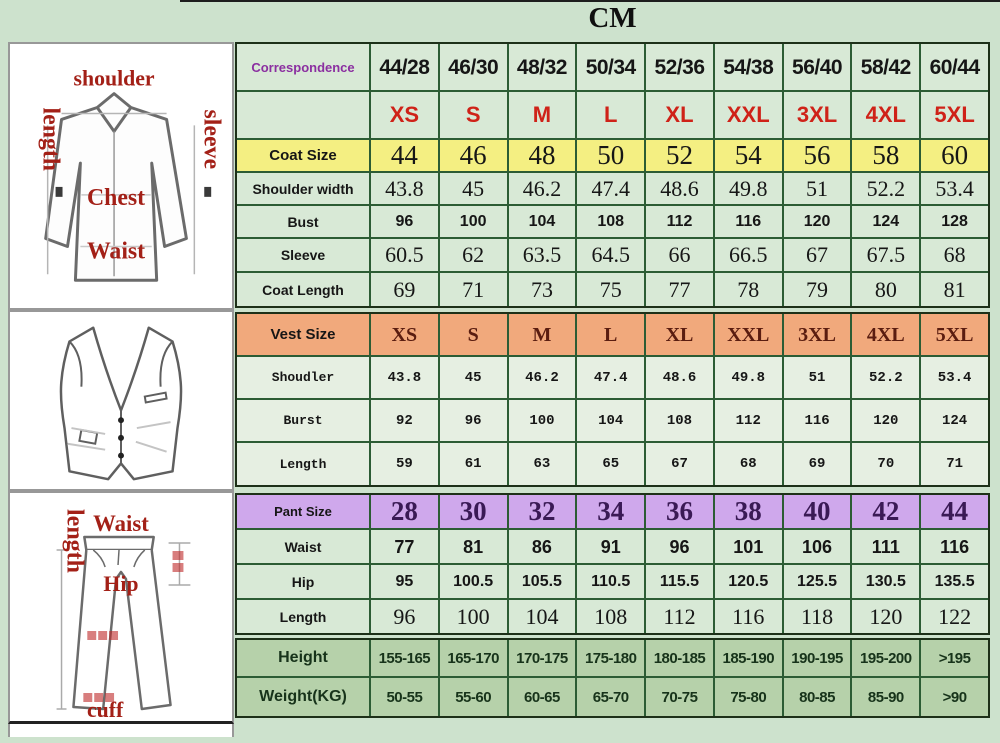 This screenshot has height=743, width=1000. I want to click on table-cell: 46.2, so click(542, 188).